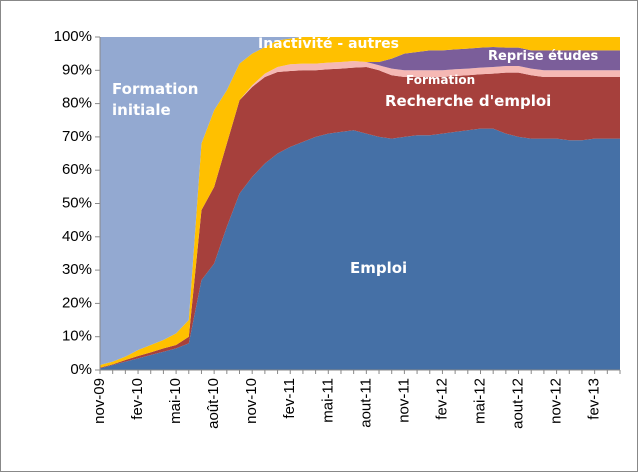 The height and width of the screenshot is (473, 639). What do you see at coordinates (137, 399) in the screenshot?
I see `x-tick-label: fev-10` at bounding box center [137, 399].